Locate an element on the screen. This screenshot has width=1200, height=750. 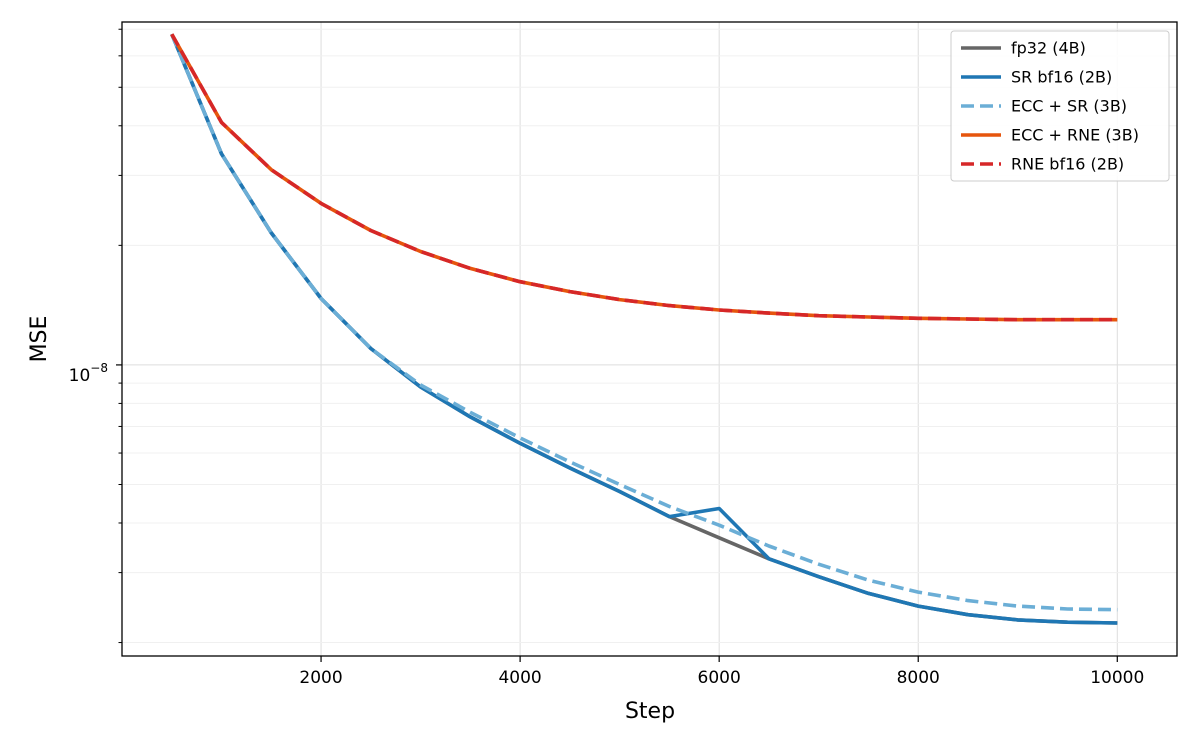
y-tick-label-major: 10−8 is located at coordinates (88, 373).